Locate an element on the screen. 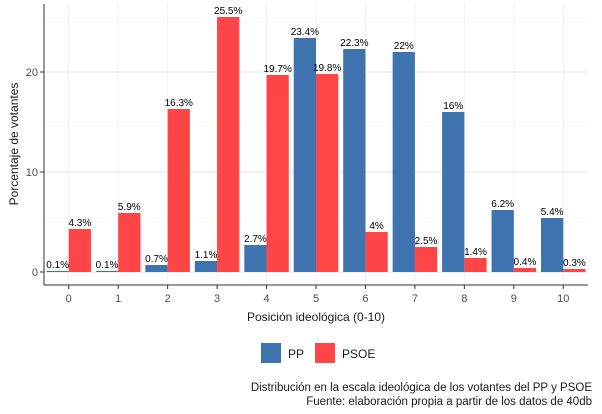 The width and height of the screenshot is (602, 414). bar-label-pp-1: 0.1% is located at coordinates (107, 265).